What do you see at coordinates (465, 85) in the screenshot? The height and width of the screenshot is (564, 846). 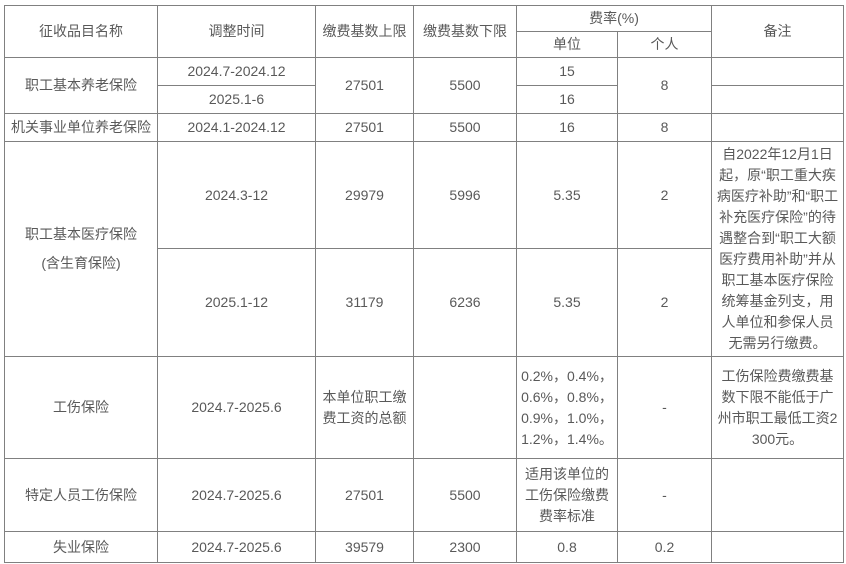 I see `pension-base-lower-cell: 5500` at bounding box center [465, 85].